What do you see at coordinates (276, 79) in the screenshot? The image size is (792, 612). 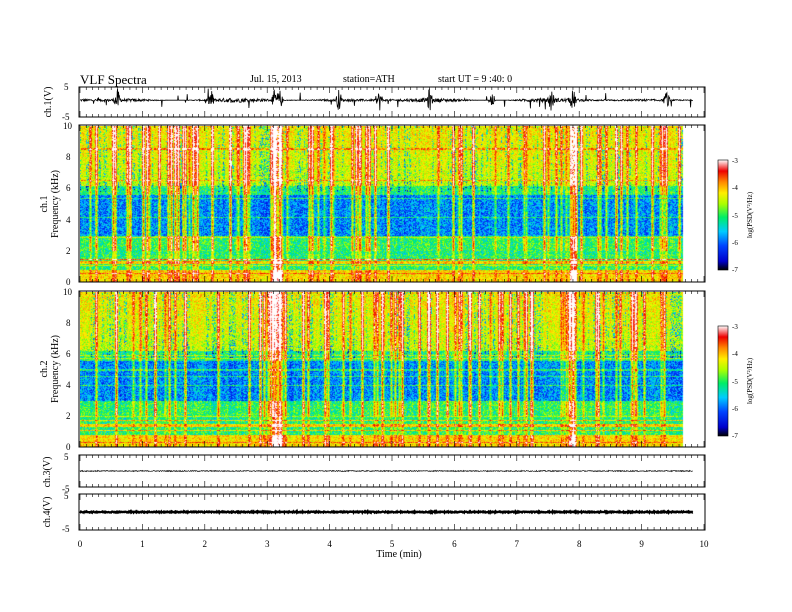 I see `date-label: Jul. 15, 2013` at bounding box center [276, 79].